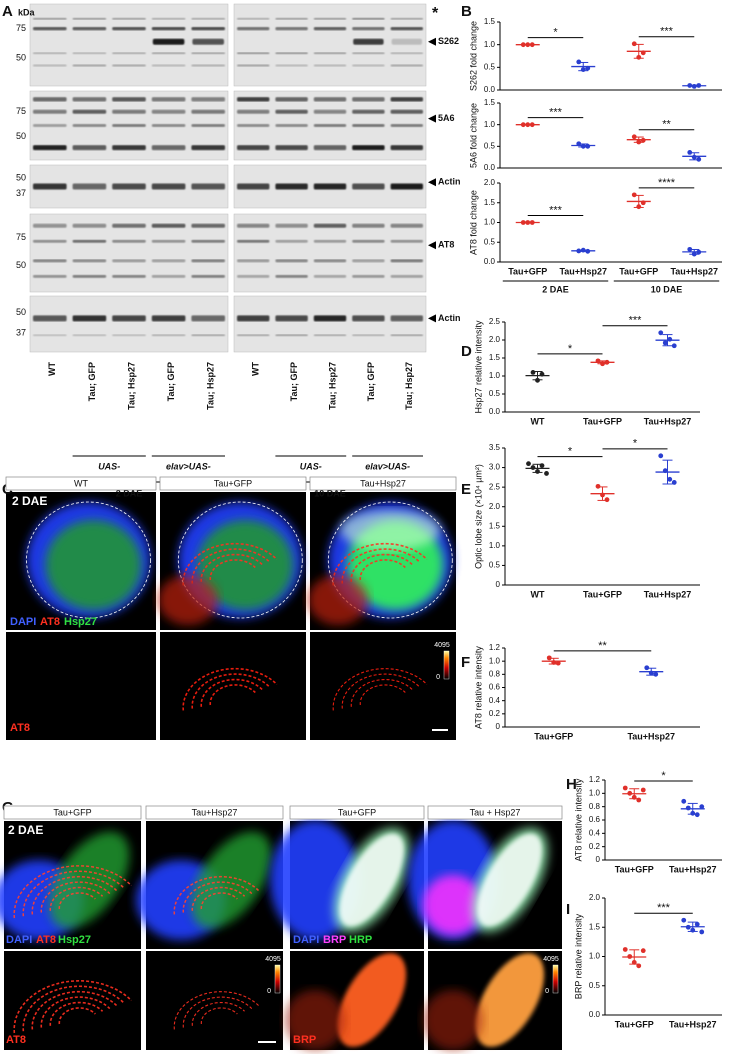 This screenshot has width=730, height=1054. I want to click on y-tick-label: 1.2, so click(495, 647).